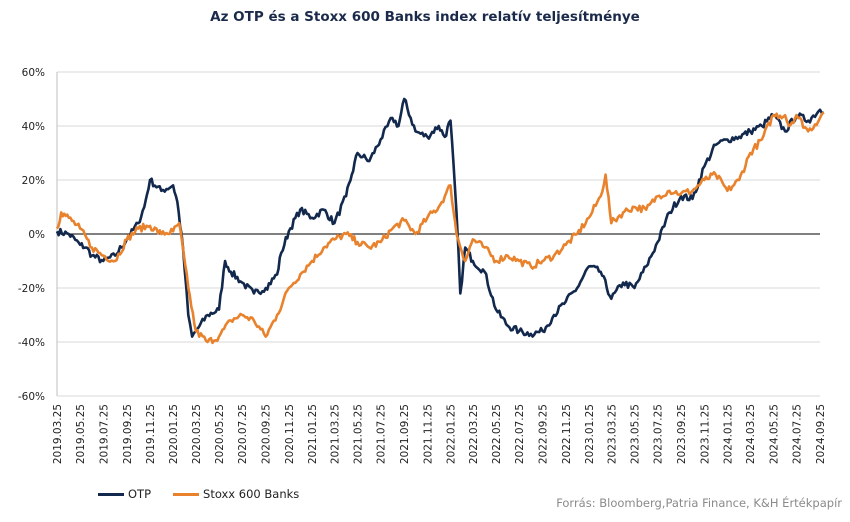 This screenshot has width=850, height=522. I want to click on x-tick-label: 2020.11.25, so click(290, 434).